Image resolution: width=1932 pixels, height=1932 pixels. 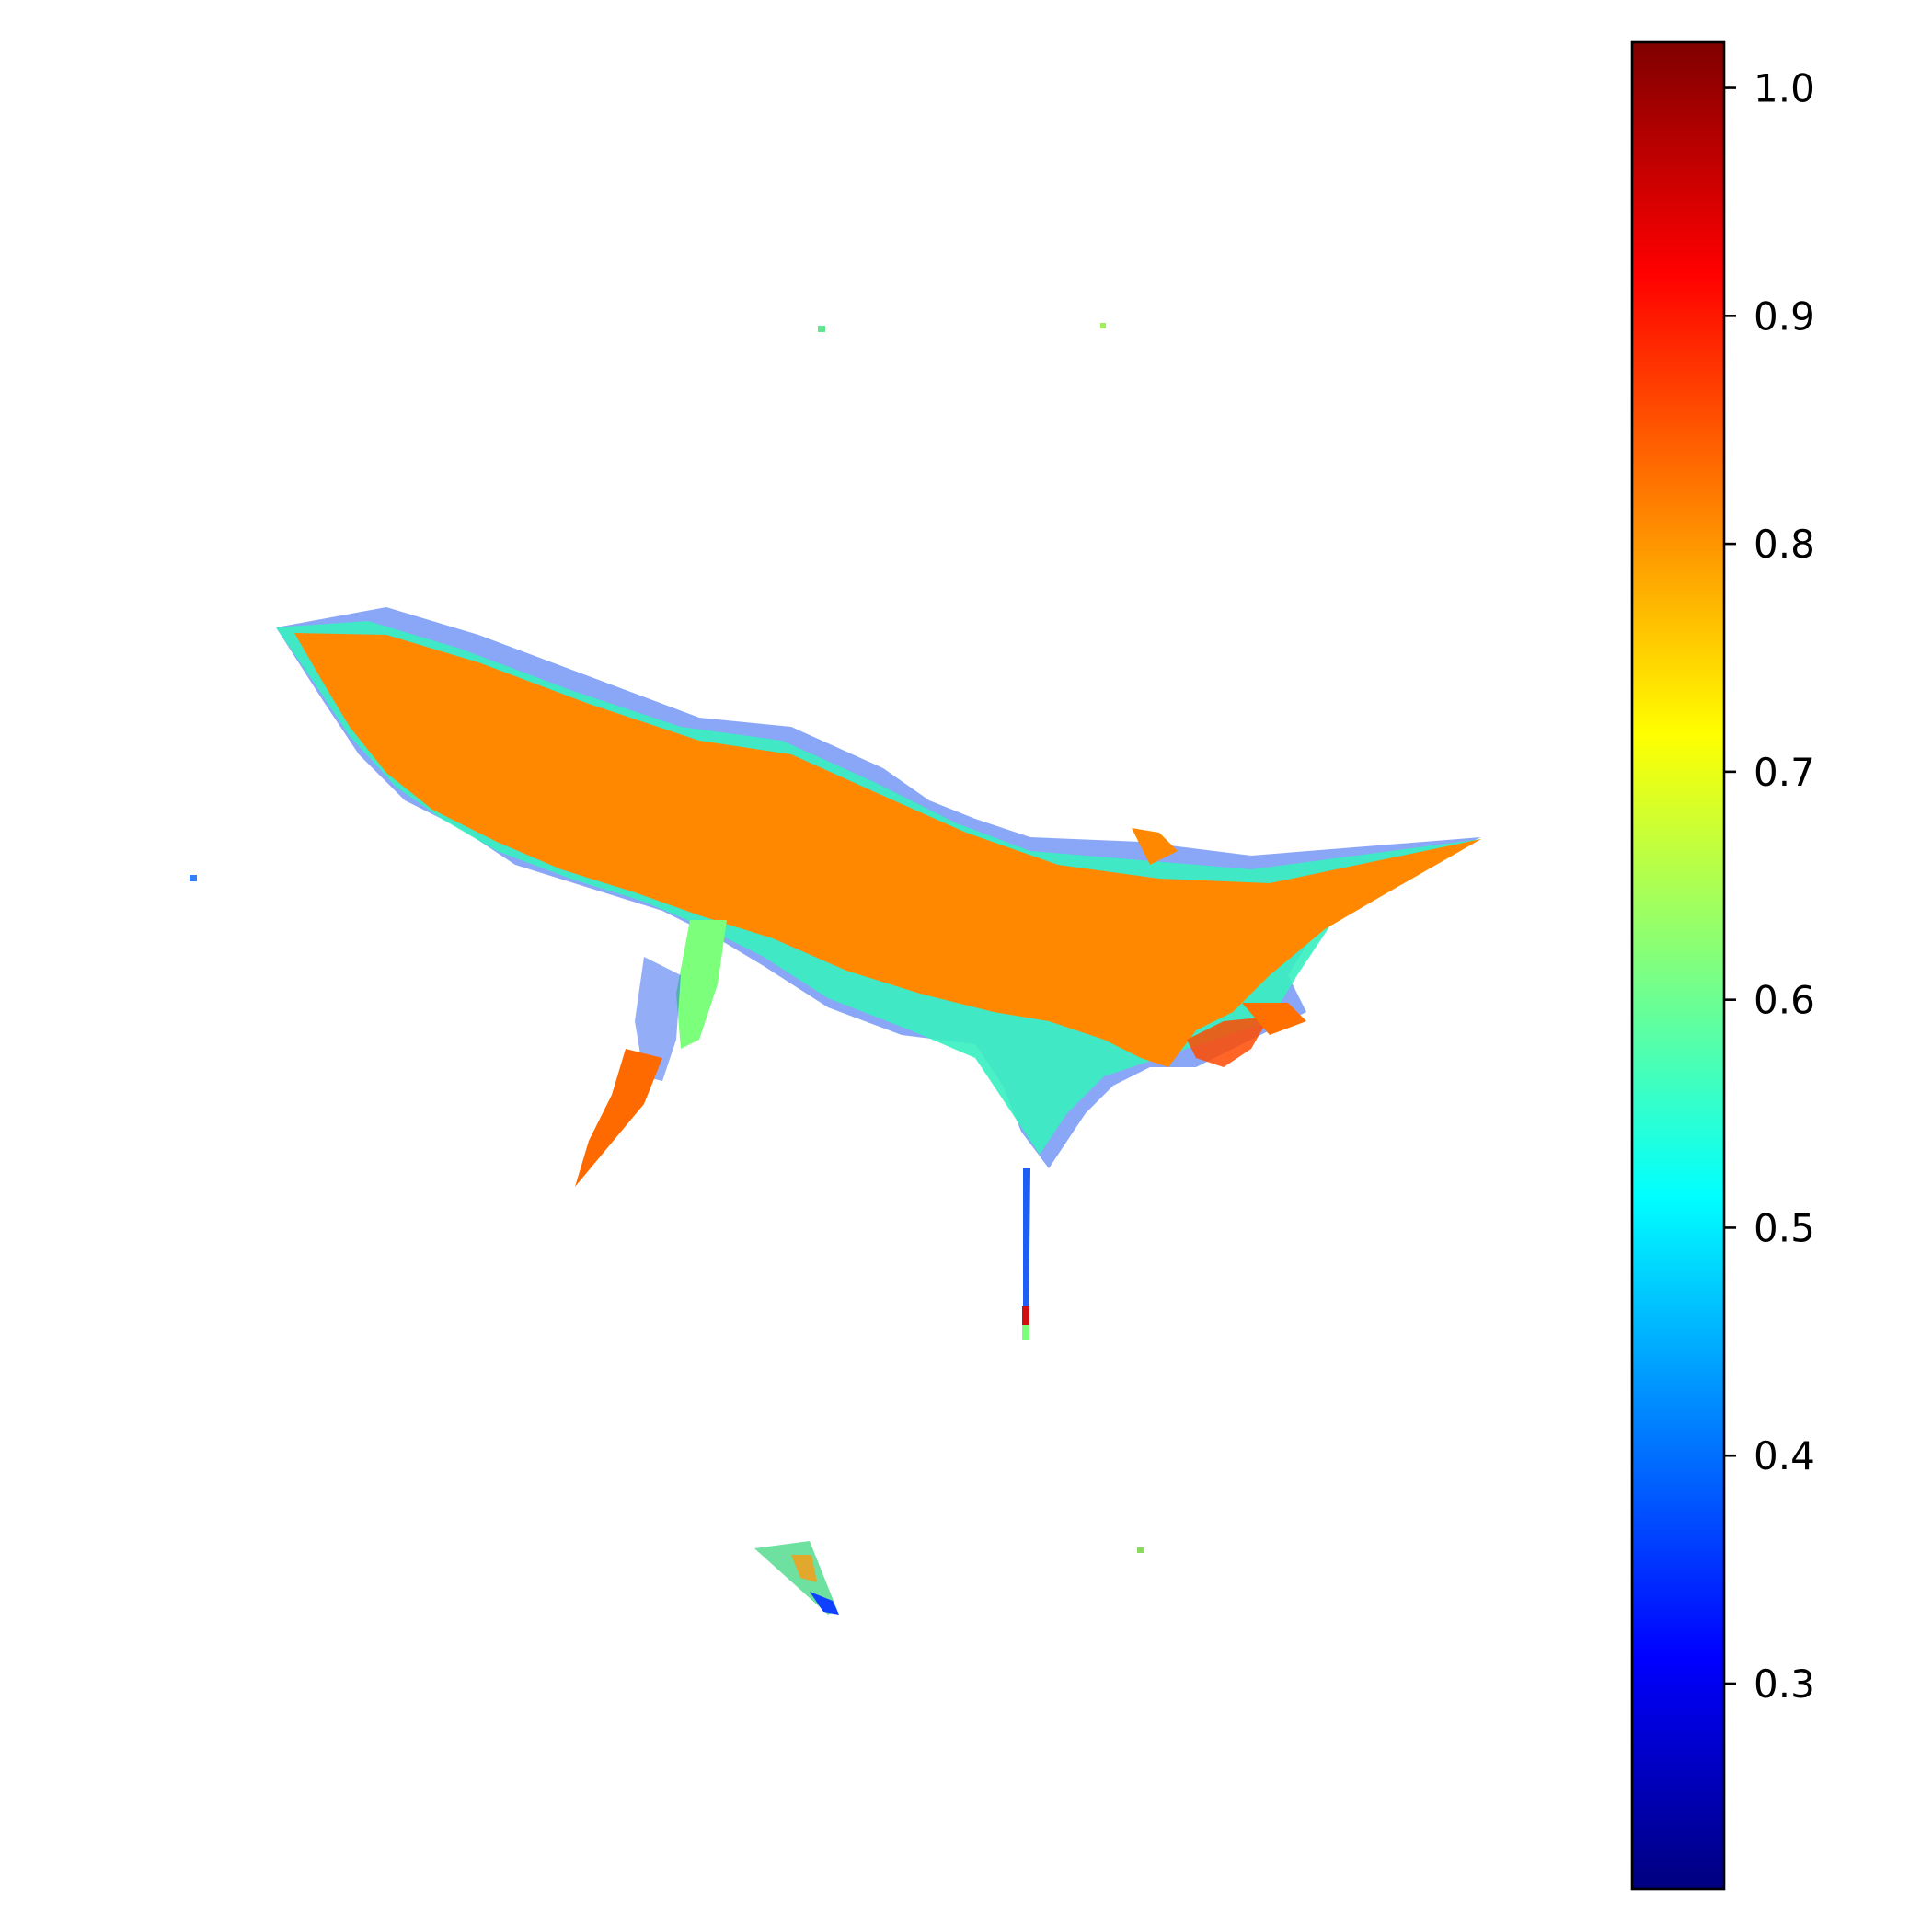 I want to click on triangle-cluster-orange, so click(x=804, y=1568).